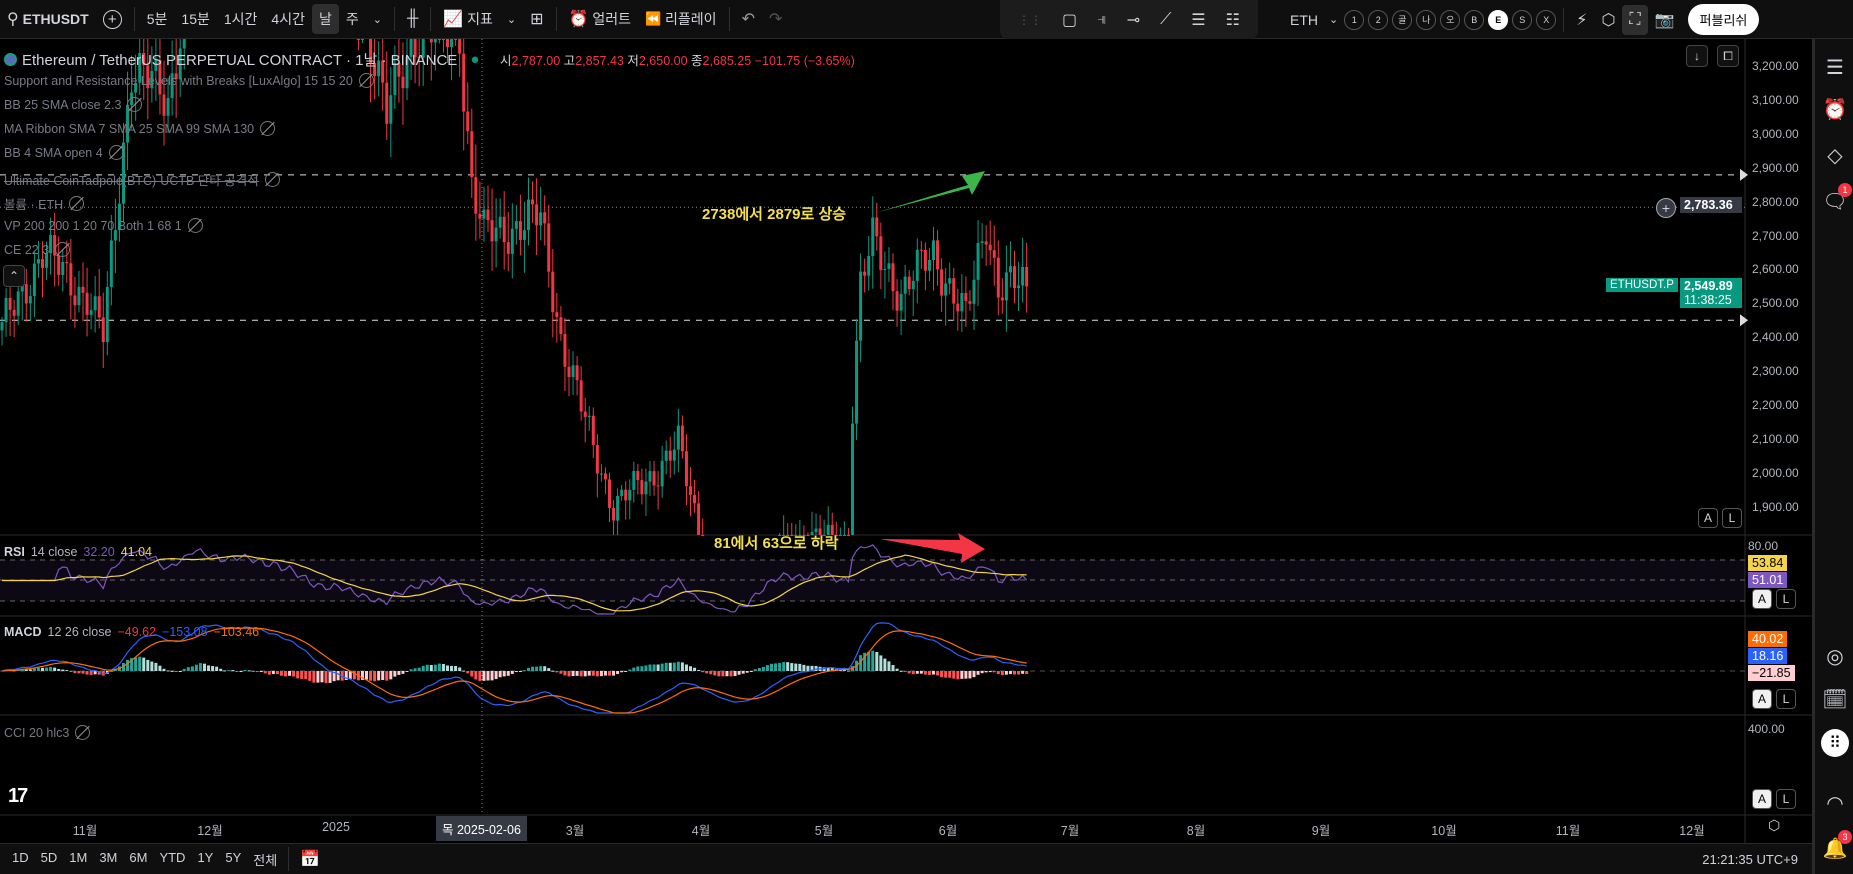 Image resolution: width=1853 pixels, height=874 pixels. What do you see at coordinates (37, 249) in the screenshot?
I see `indicator-legend-item: CE 22 3` at bounding box center [37, 249].